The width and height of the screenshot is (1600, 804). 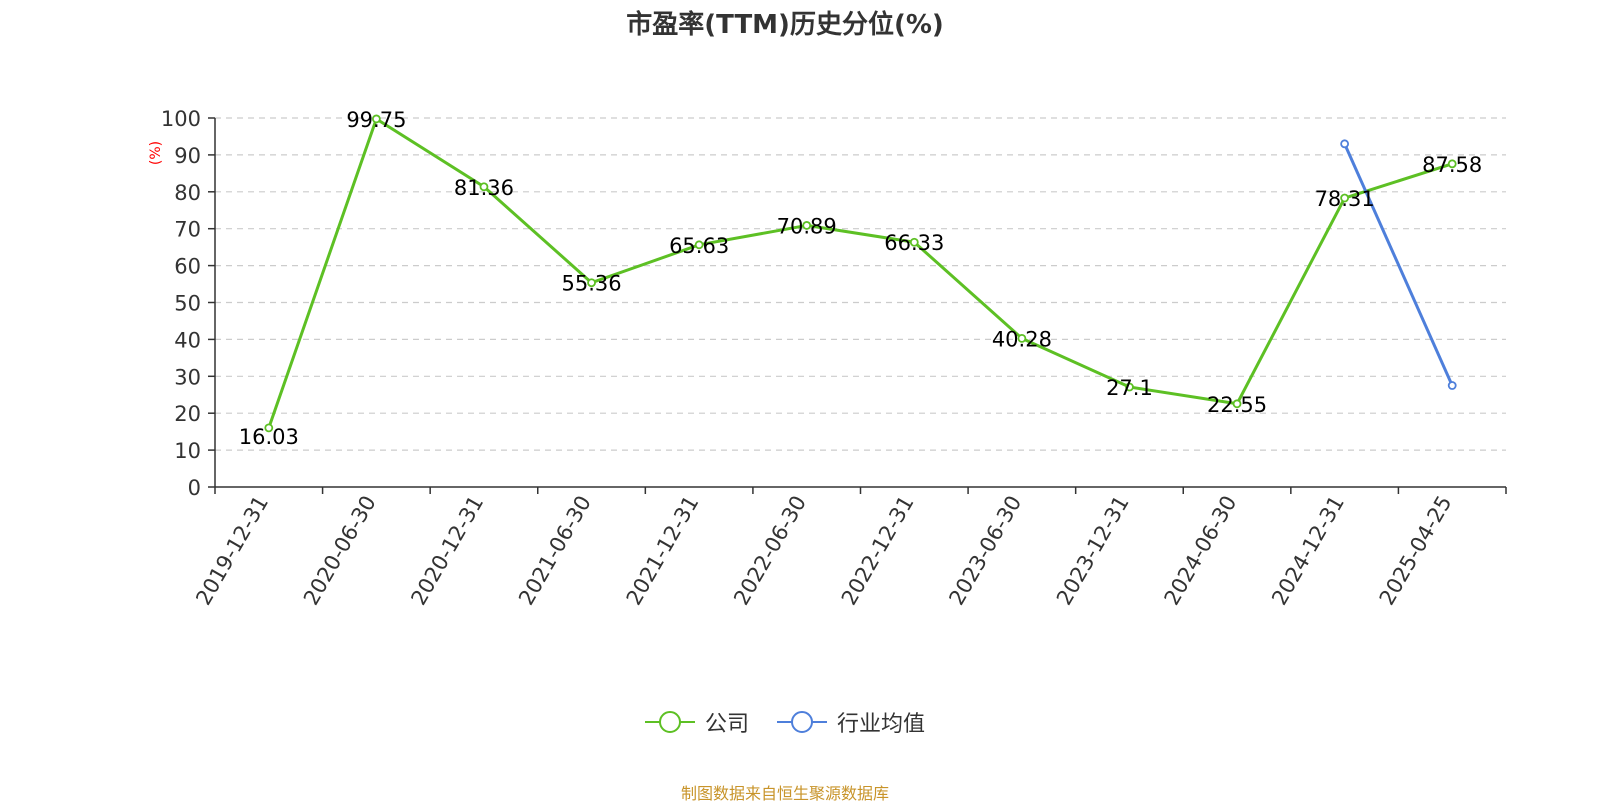 I want to click on legend-item-industry: 行业均值, so click(x=851, y=722).